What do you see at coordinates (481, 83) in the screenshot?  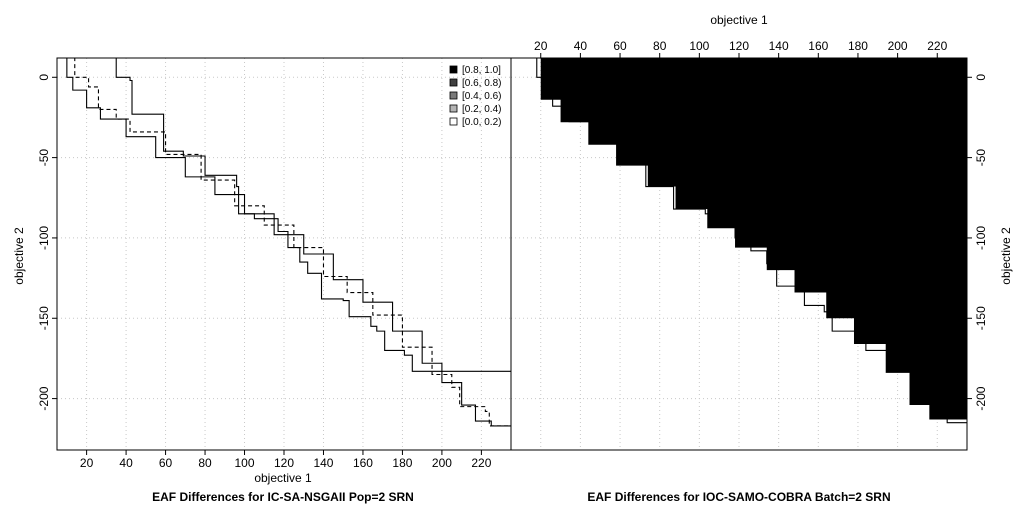 I see `legend-label: [0.6, 0.8)` at bounding box center [481, 83].